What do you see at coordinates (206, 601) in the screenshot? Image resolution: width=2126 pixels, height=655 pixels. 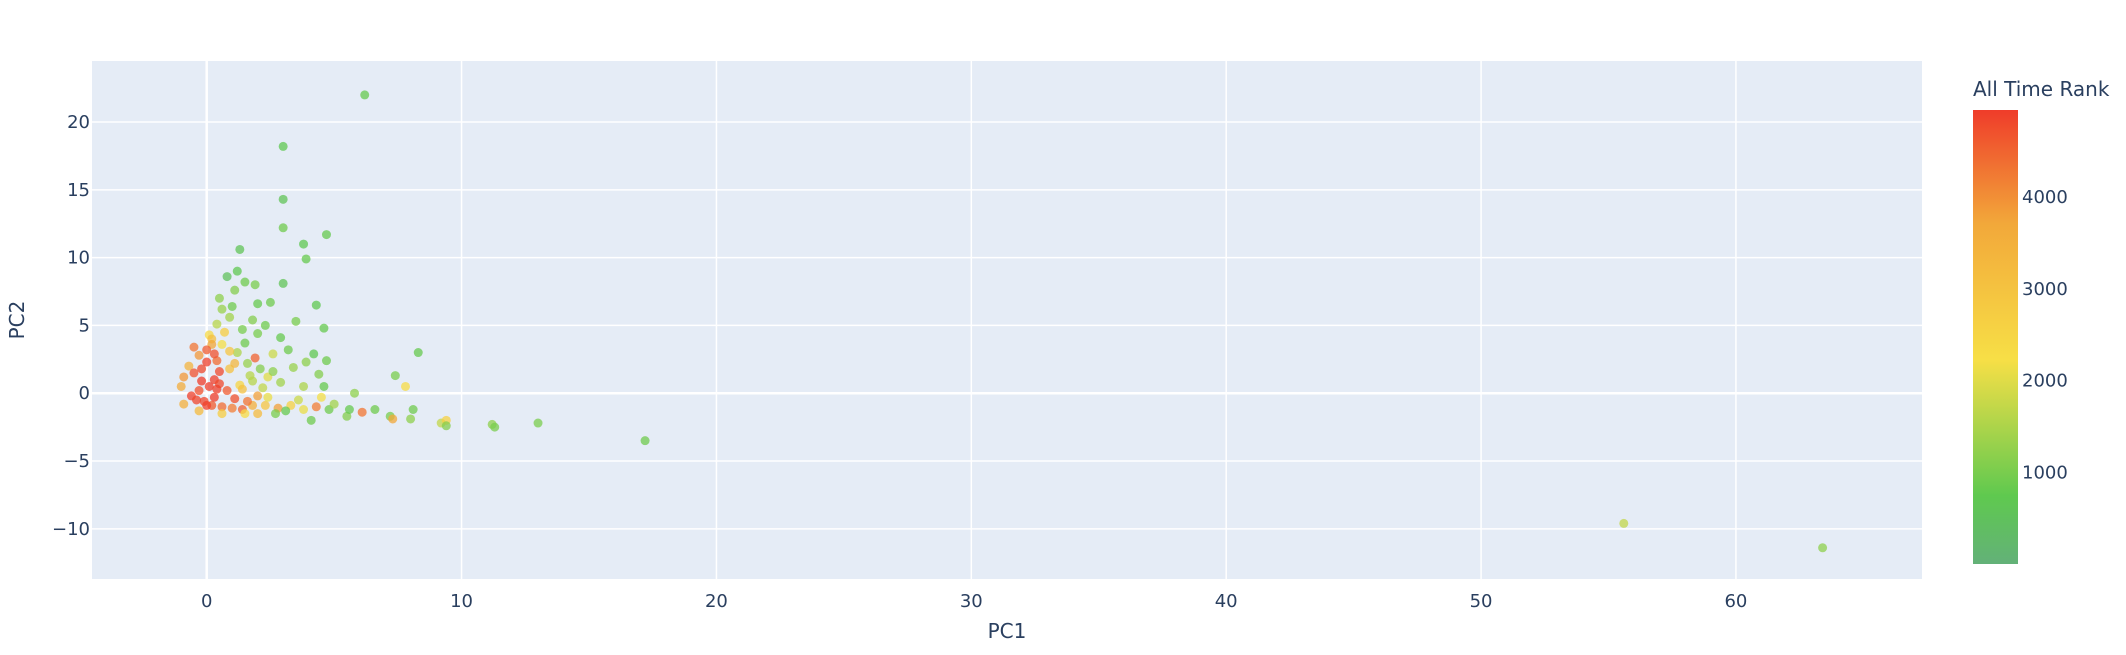 I see `x-tick-label: 0` at bounding box center [206, 601].